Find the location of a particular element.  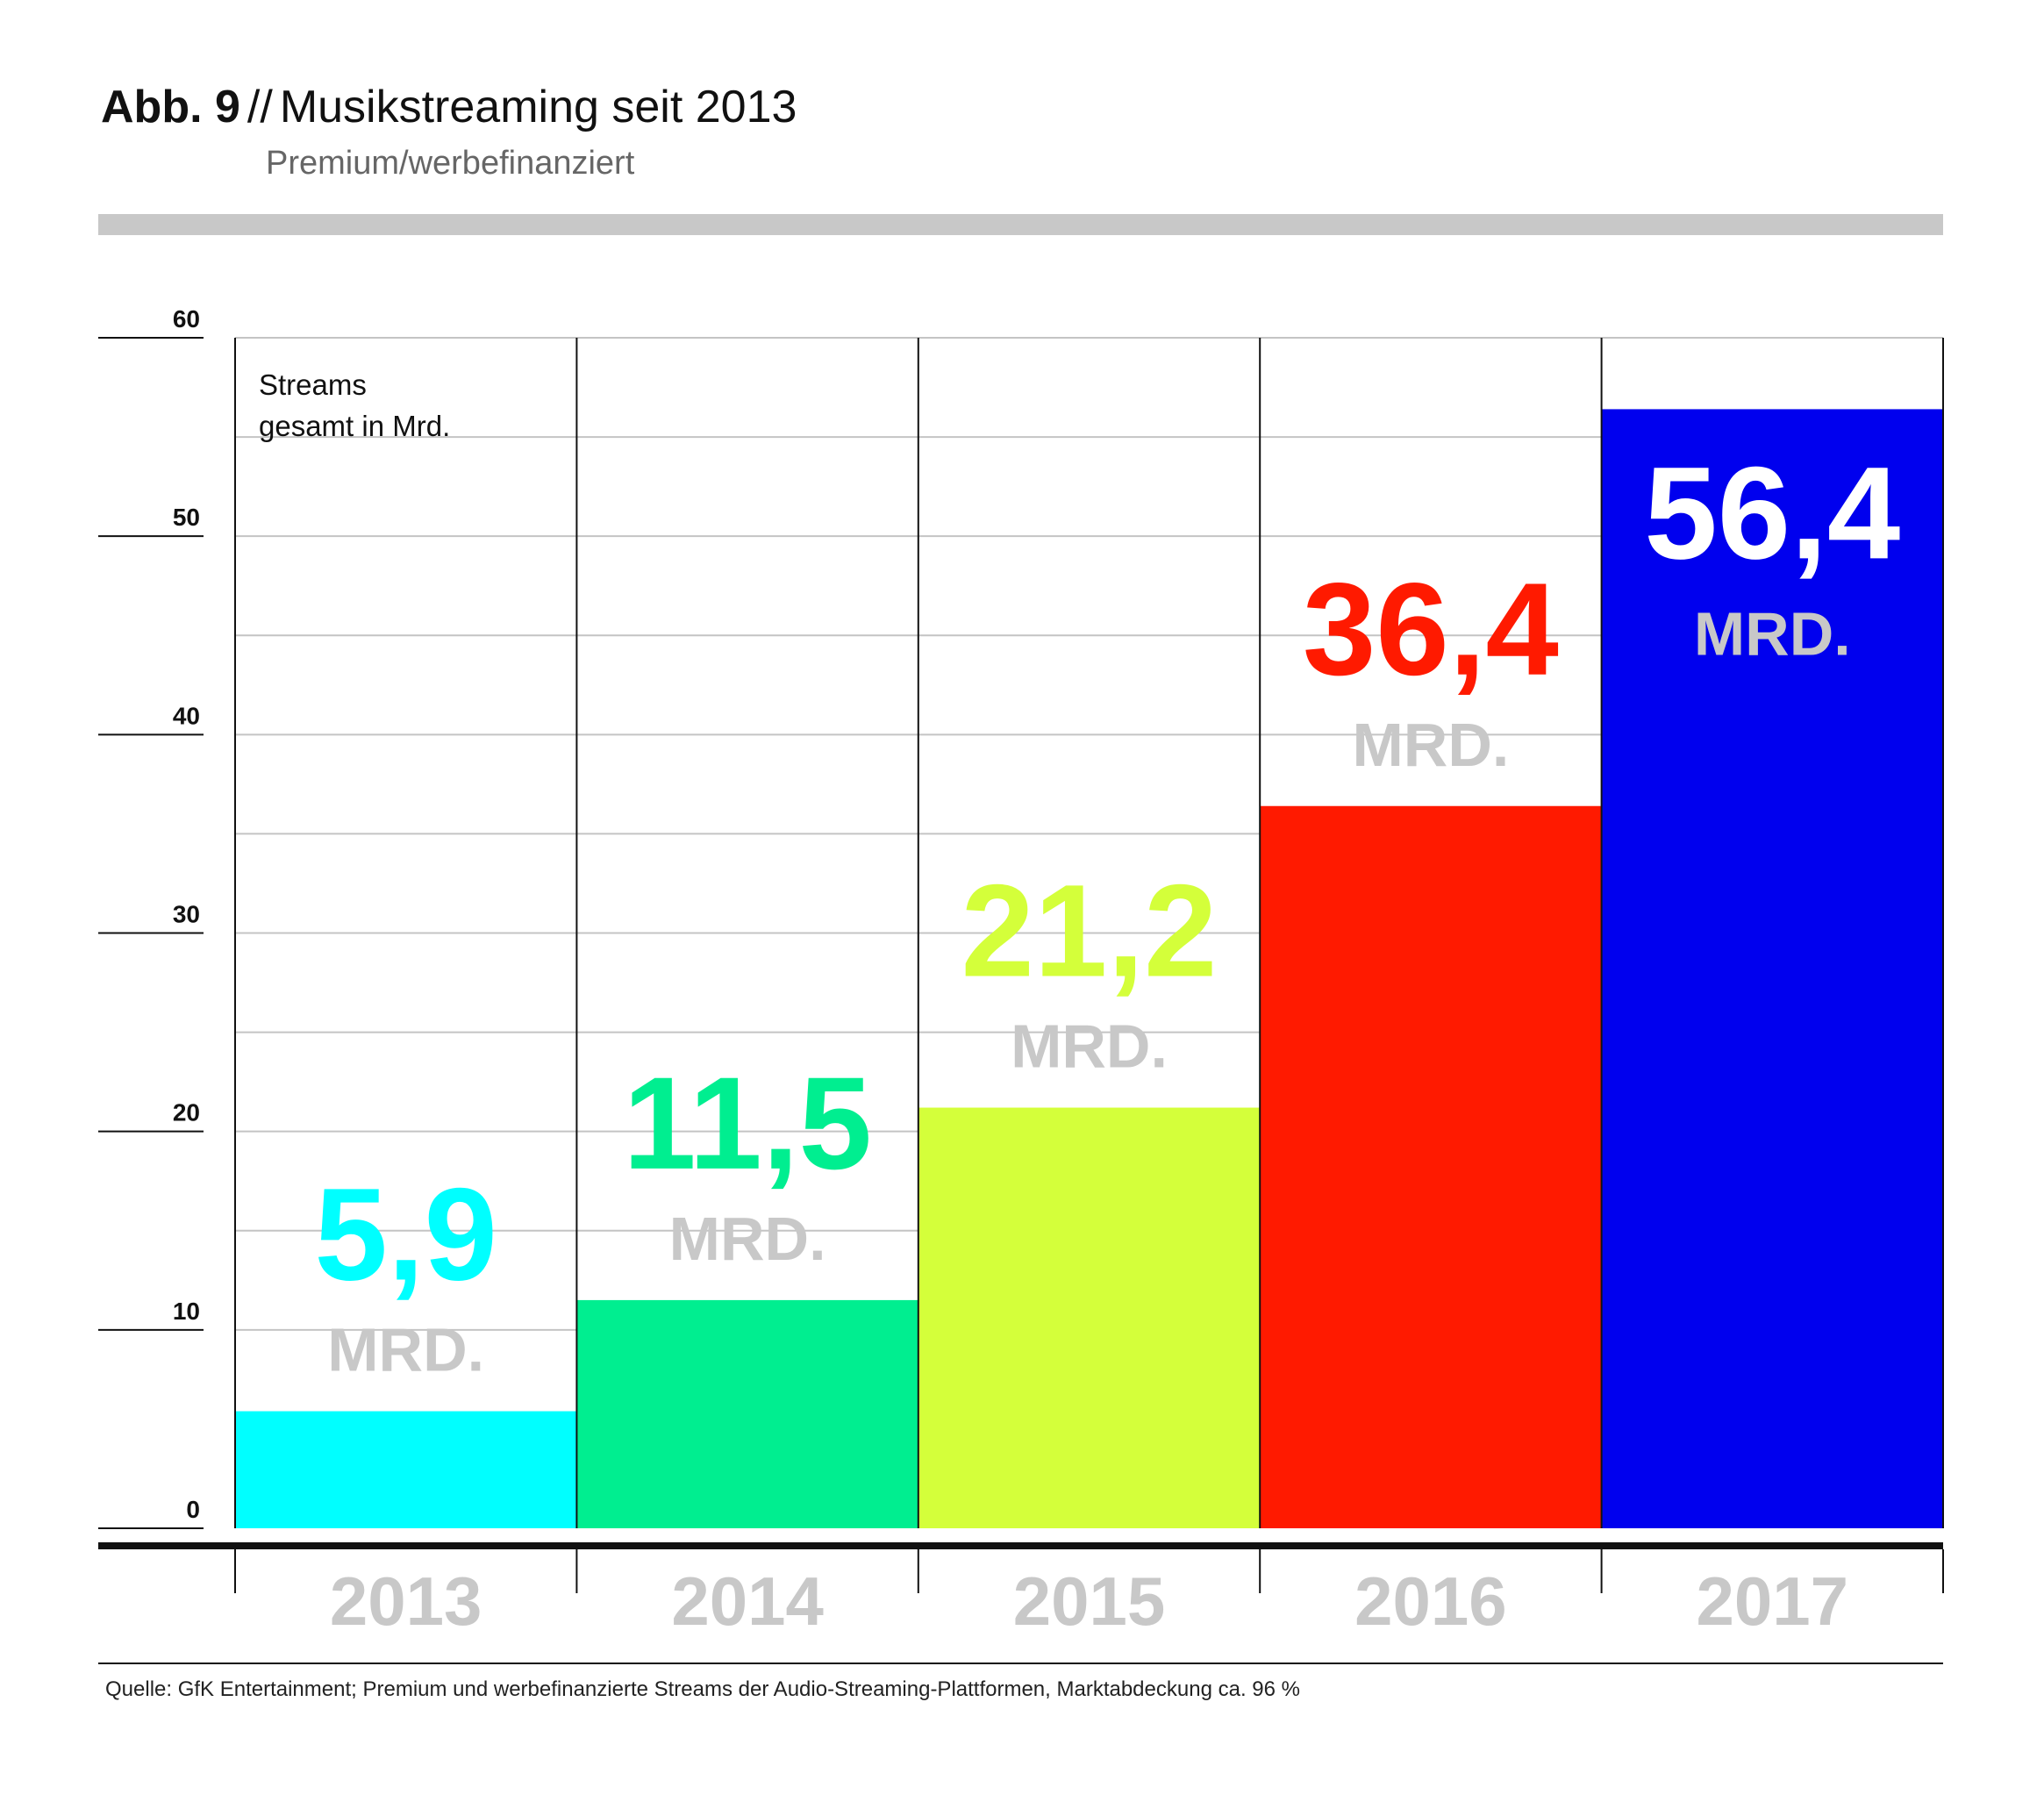

figure-title: Abb. 9//Musikstreaming seit 2013 is located at coordinates (449, 107).